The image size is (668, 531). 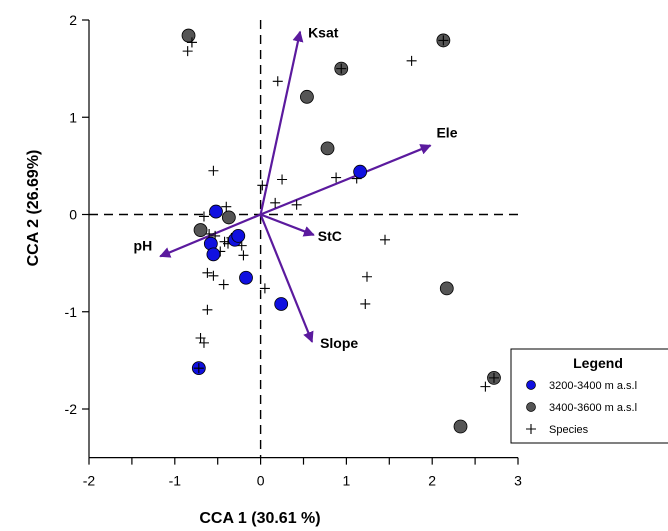 I want to click on legend-box, so click(x=589, y=396).